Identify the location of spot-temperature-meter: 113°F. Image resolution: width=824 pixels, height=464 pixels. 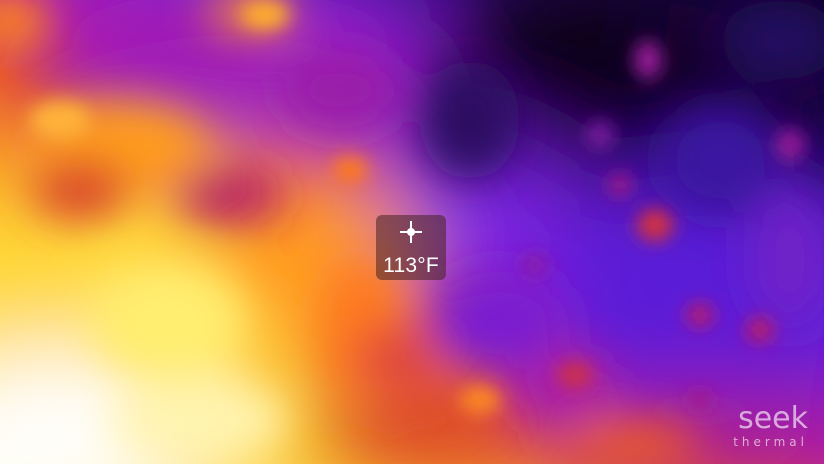
(411, 247).